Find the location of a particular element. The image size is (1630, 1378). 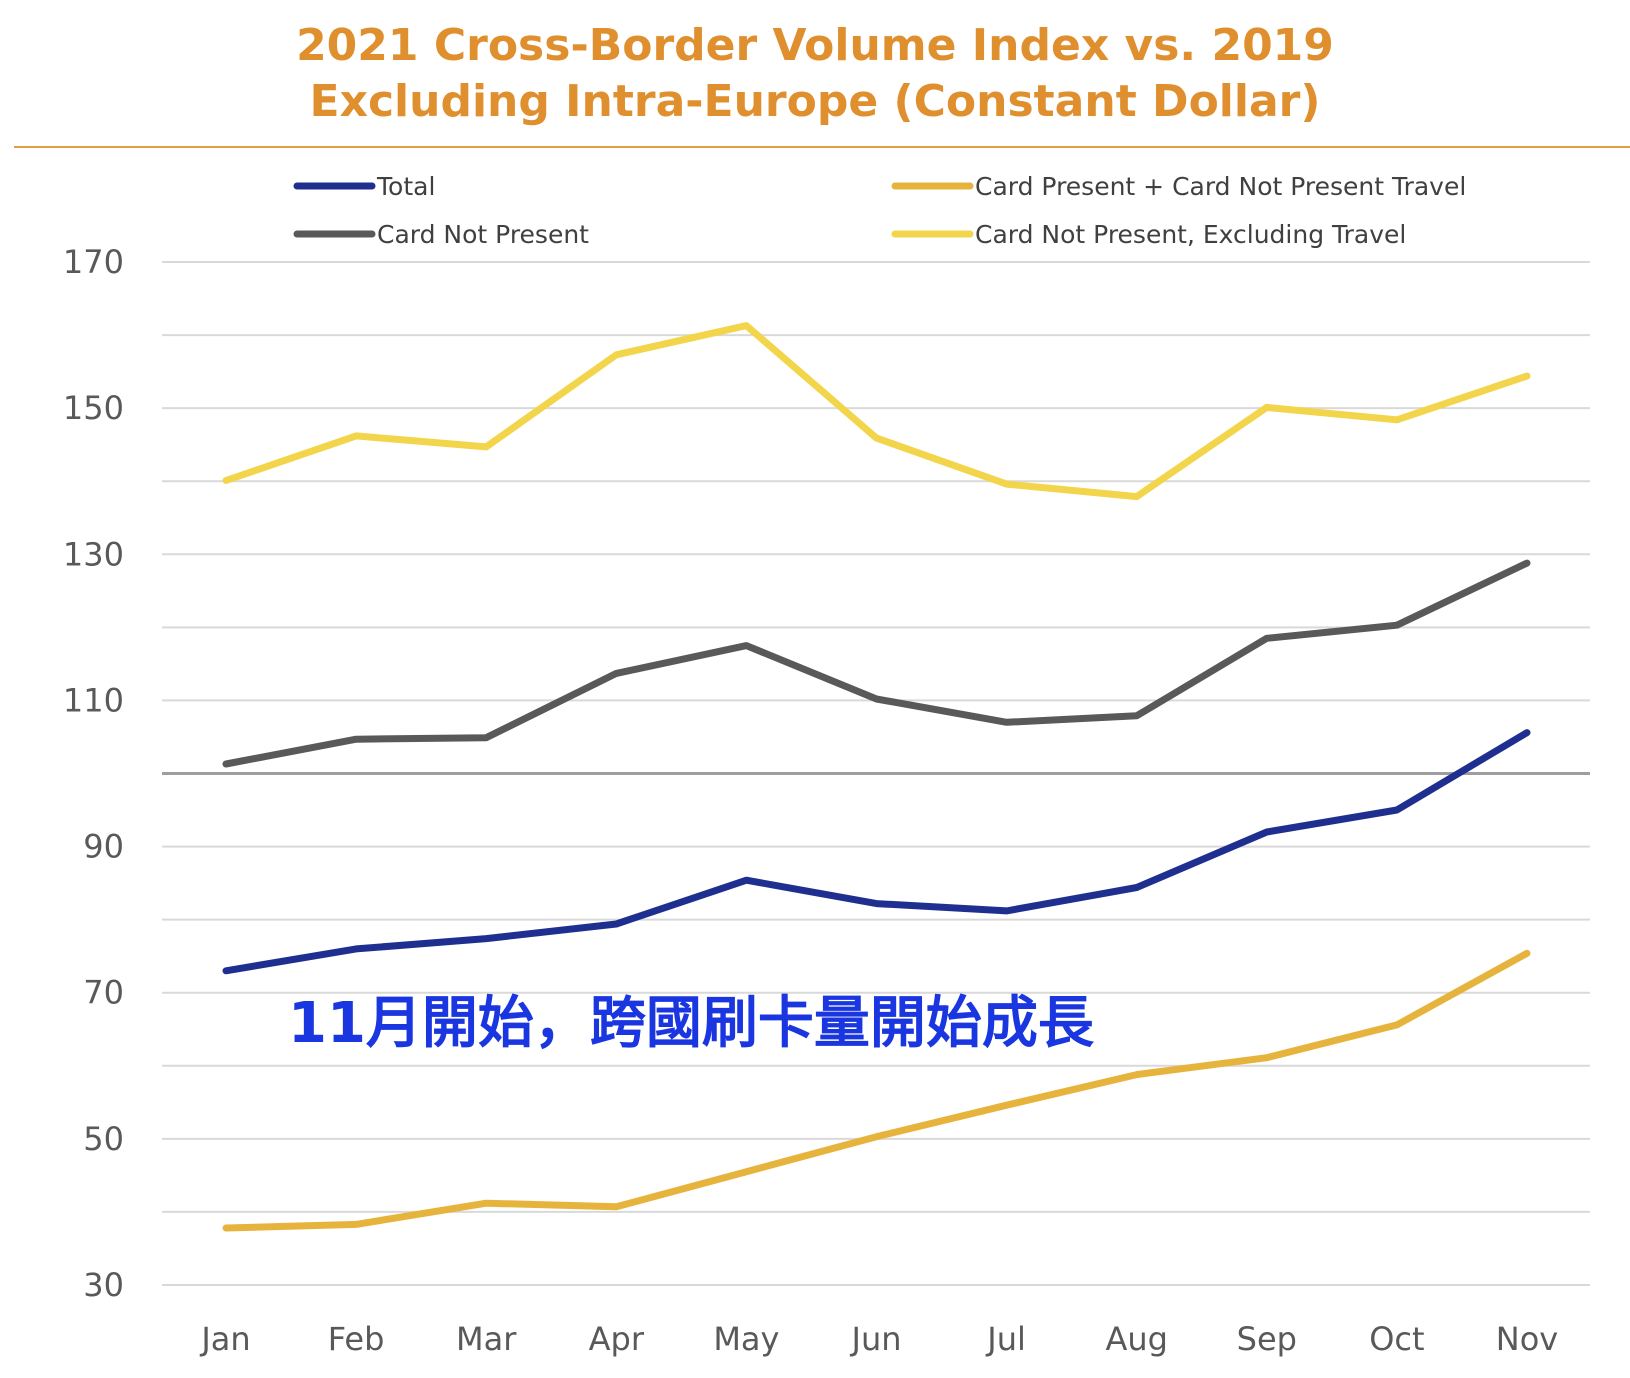

legend-label-card-present-card-not-present-travel: Card Present + Card Not Present Travel is located at coordinates (1220, 186).